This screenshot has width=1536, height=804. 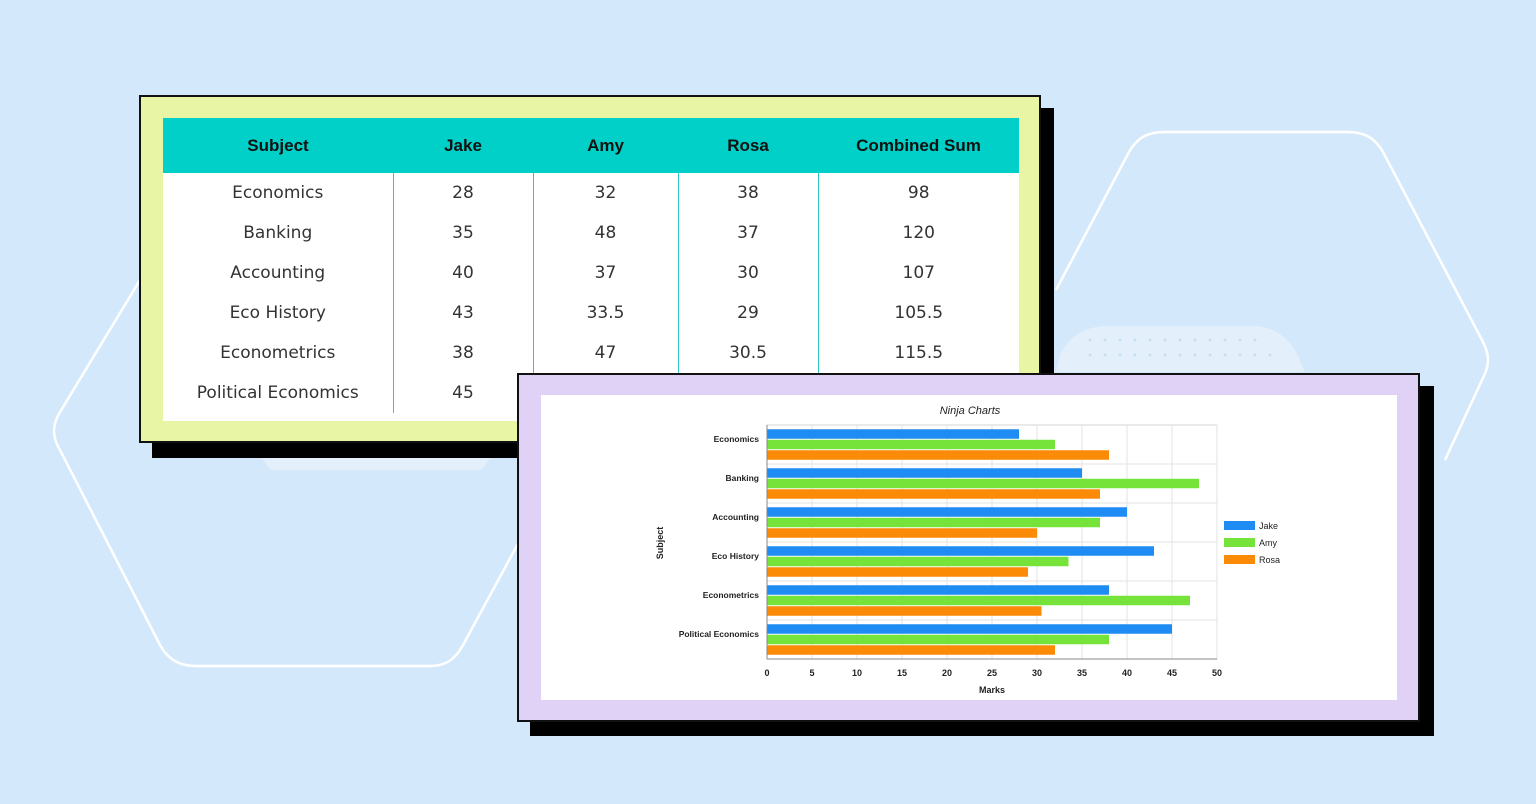 What do you see at coordinates (918, 353) in the screenshot?
I see `cell-combined-sum: 115.5` at bounding box center [918, 353].